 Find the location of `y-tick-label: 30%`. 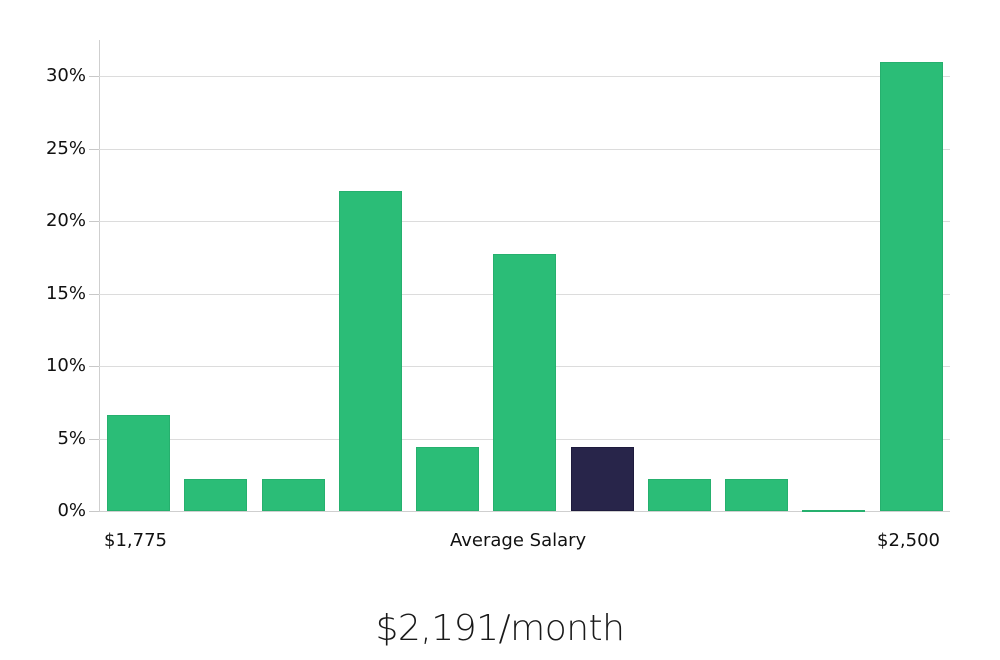

y-tick-label: 30% is located at coordinates (65, 75).